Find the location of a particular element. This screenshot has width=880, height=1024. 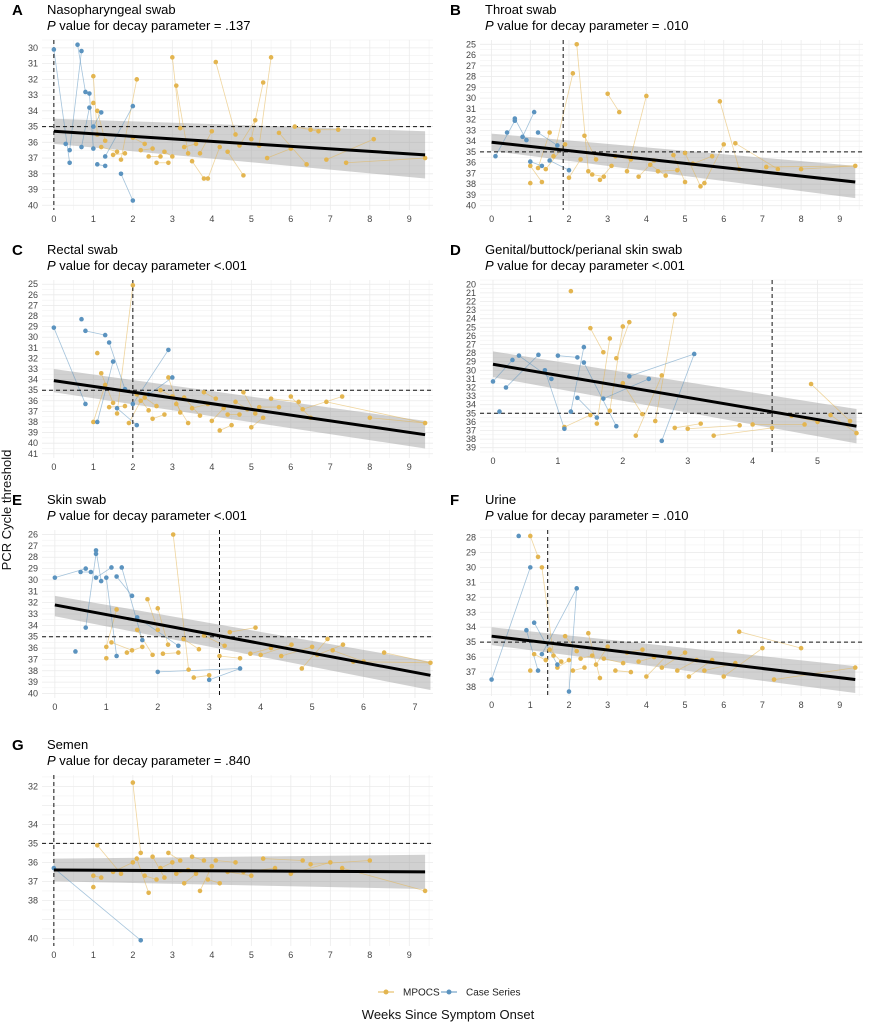

x-tick-label: 5 is located at coordinates (685, 705).